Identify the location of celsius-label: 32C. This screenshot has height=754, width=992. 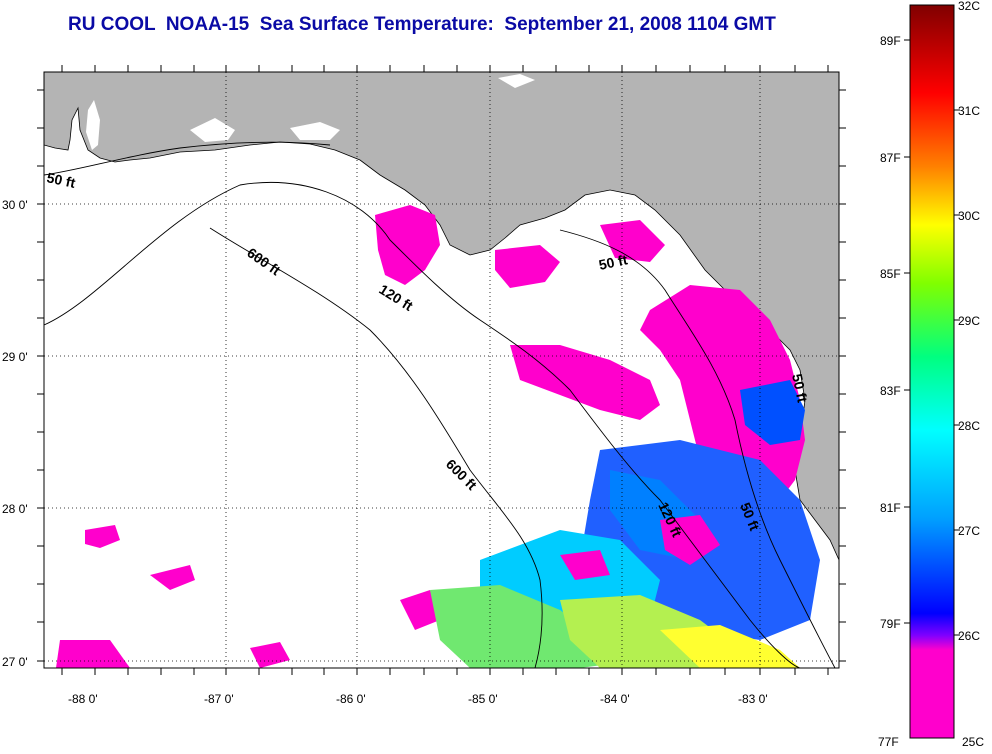
(969, 6).